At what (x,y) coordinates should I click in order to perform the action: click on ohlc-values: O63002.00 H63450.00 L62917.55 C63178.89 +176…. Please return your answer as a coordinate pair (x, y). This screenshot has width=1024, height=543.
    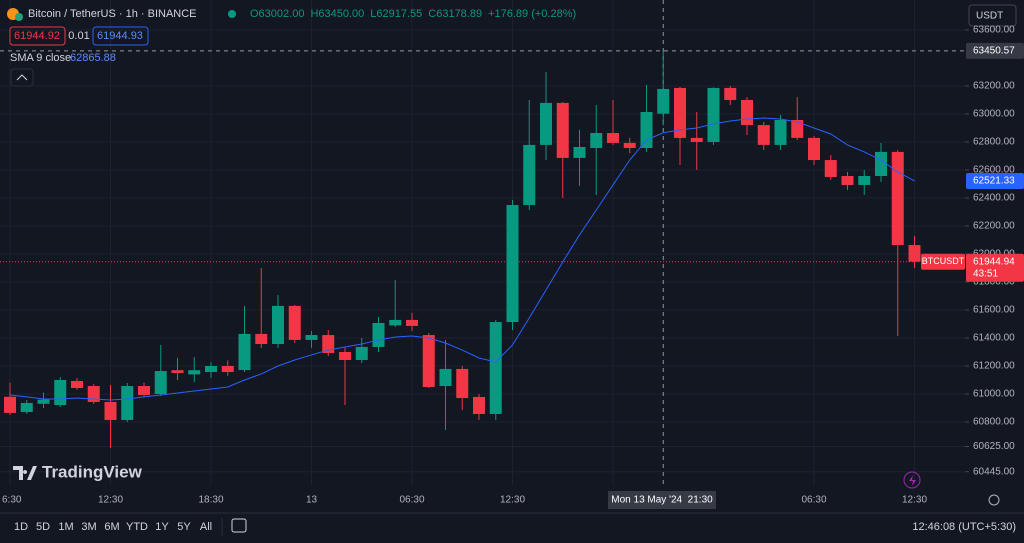
    Looking at the image, I should click on (413, 14).